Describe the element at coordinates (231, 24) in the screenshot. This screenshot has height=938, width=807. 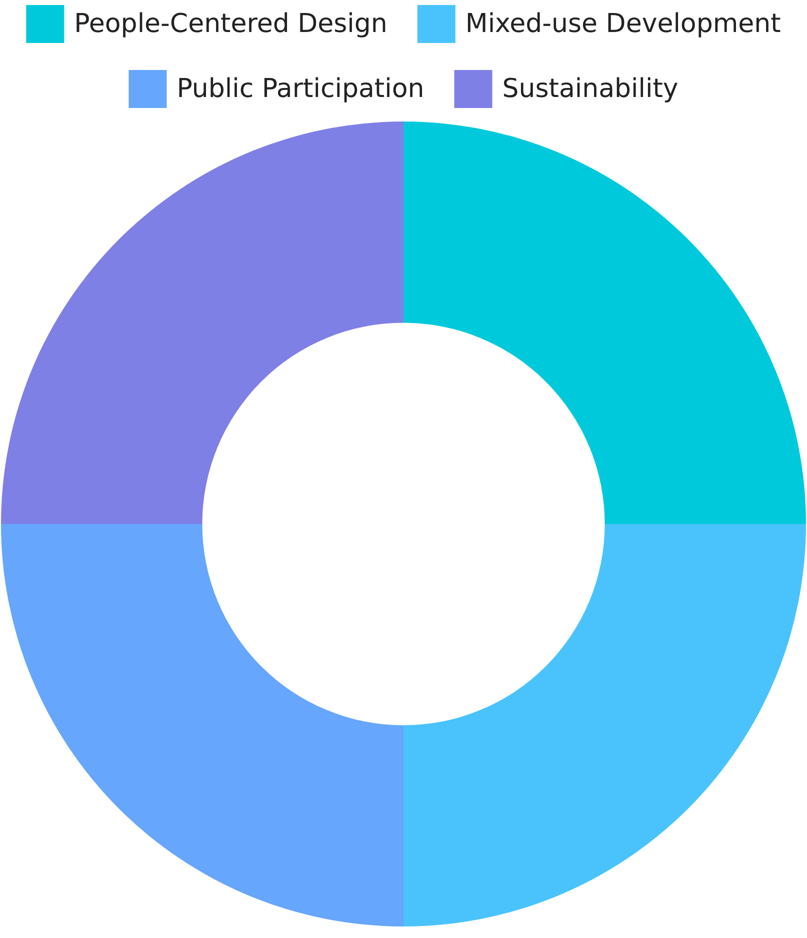
I see `legend-label: People-Centered Design` at that location.